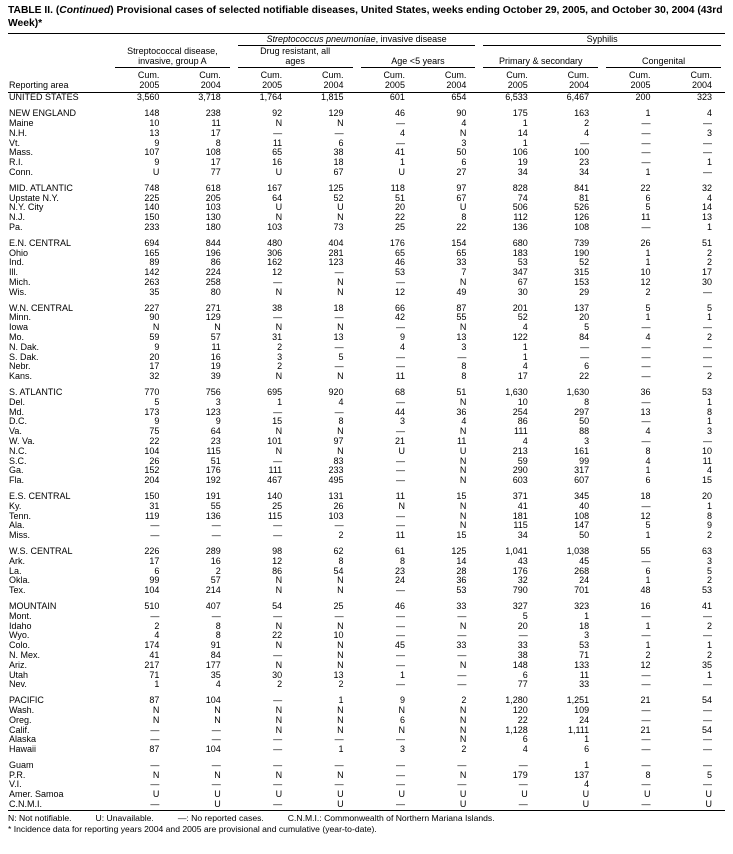  I want to click on table-row: Ohio 165 196 306 281 65 65 183 190 1 2, so click(366, 254).